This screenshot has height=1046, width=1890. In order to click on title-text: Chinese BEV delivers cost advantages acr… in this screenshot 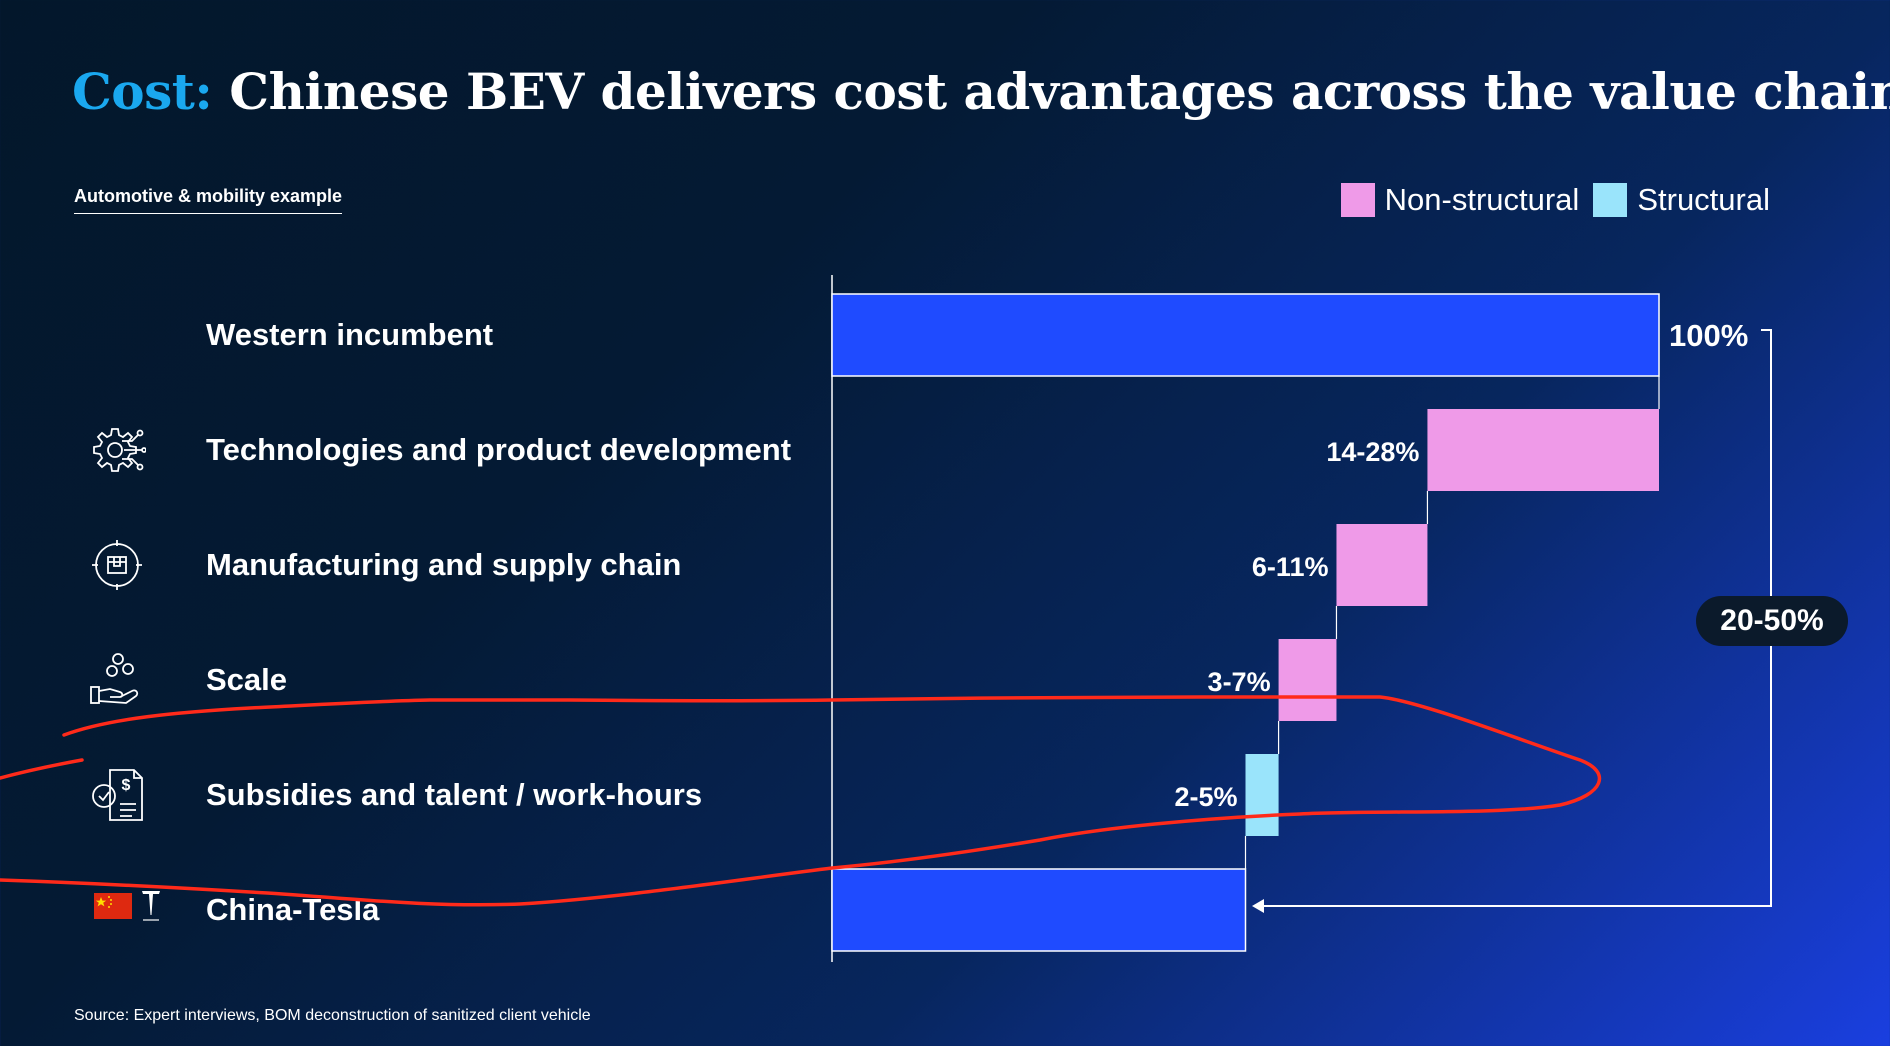, I will do `click(1059, 91)`.